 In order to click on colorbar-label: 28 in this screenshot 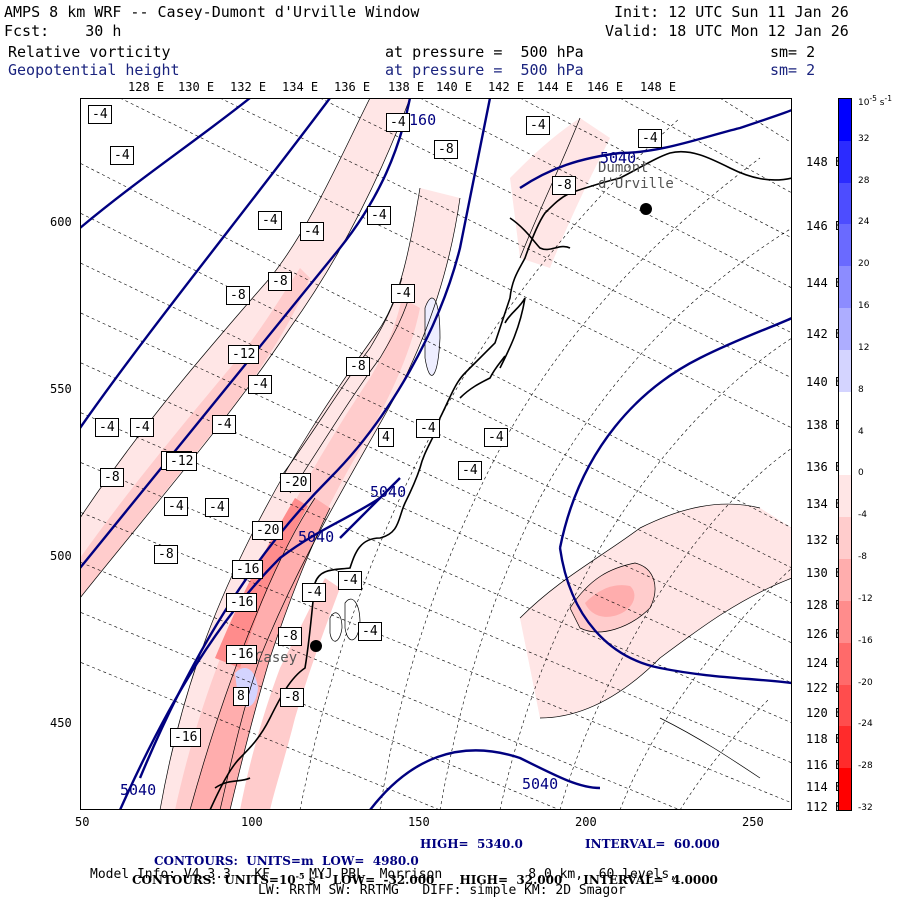, I will do `click(864, 180)`.